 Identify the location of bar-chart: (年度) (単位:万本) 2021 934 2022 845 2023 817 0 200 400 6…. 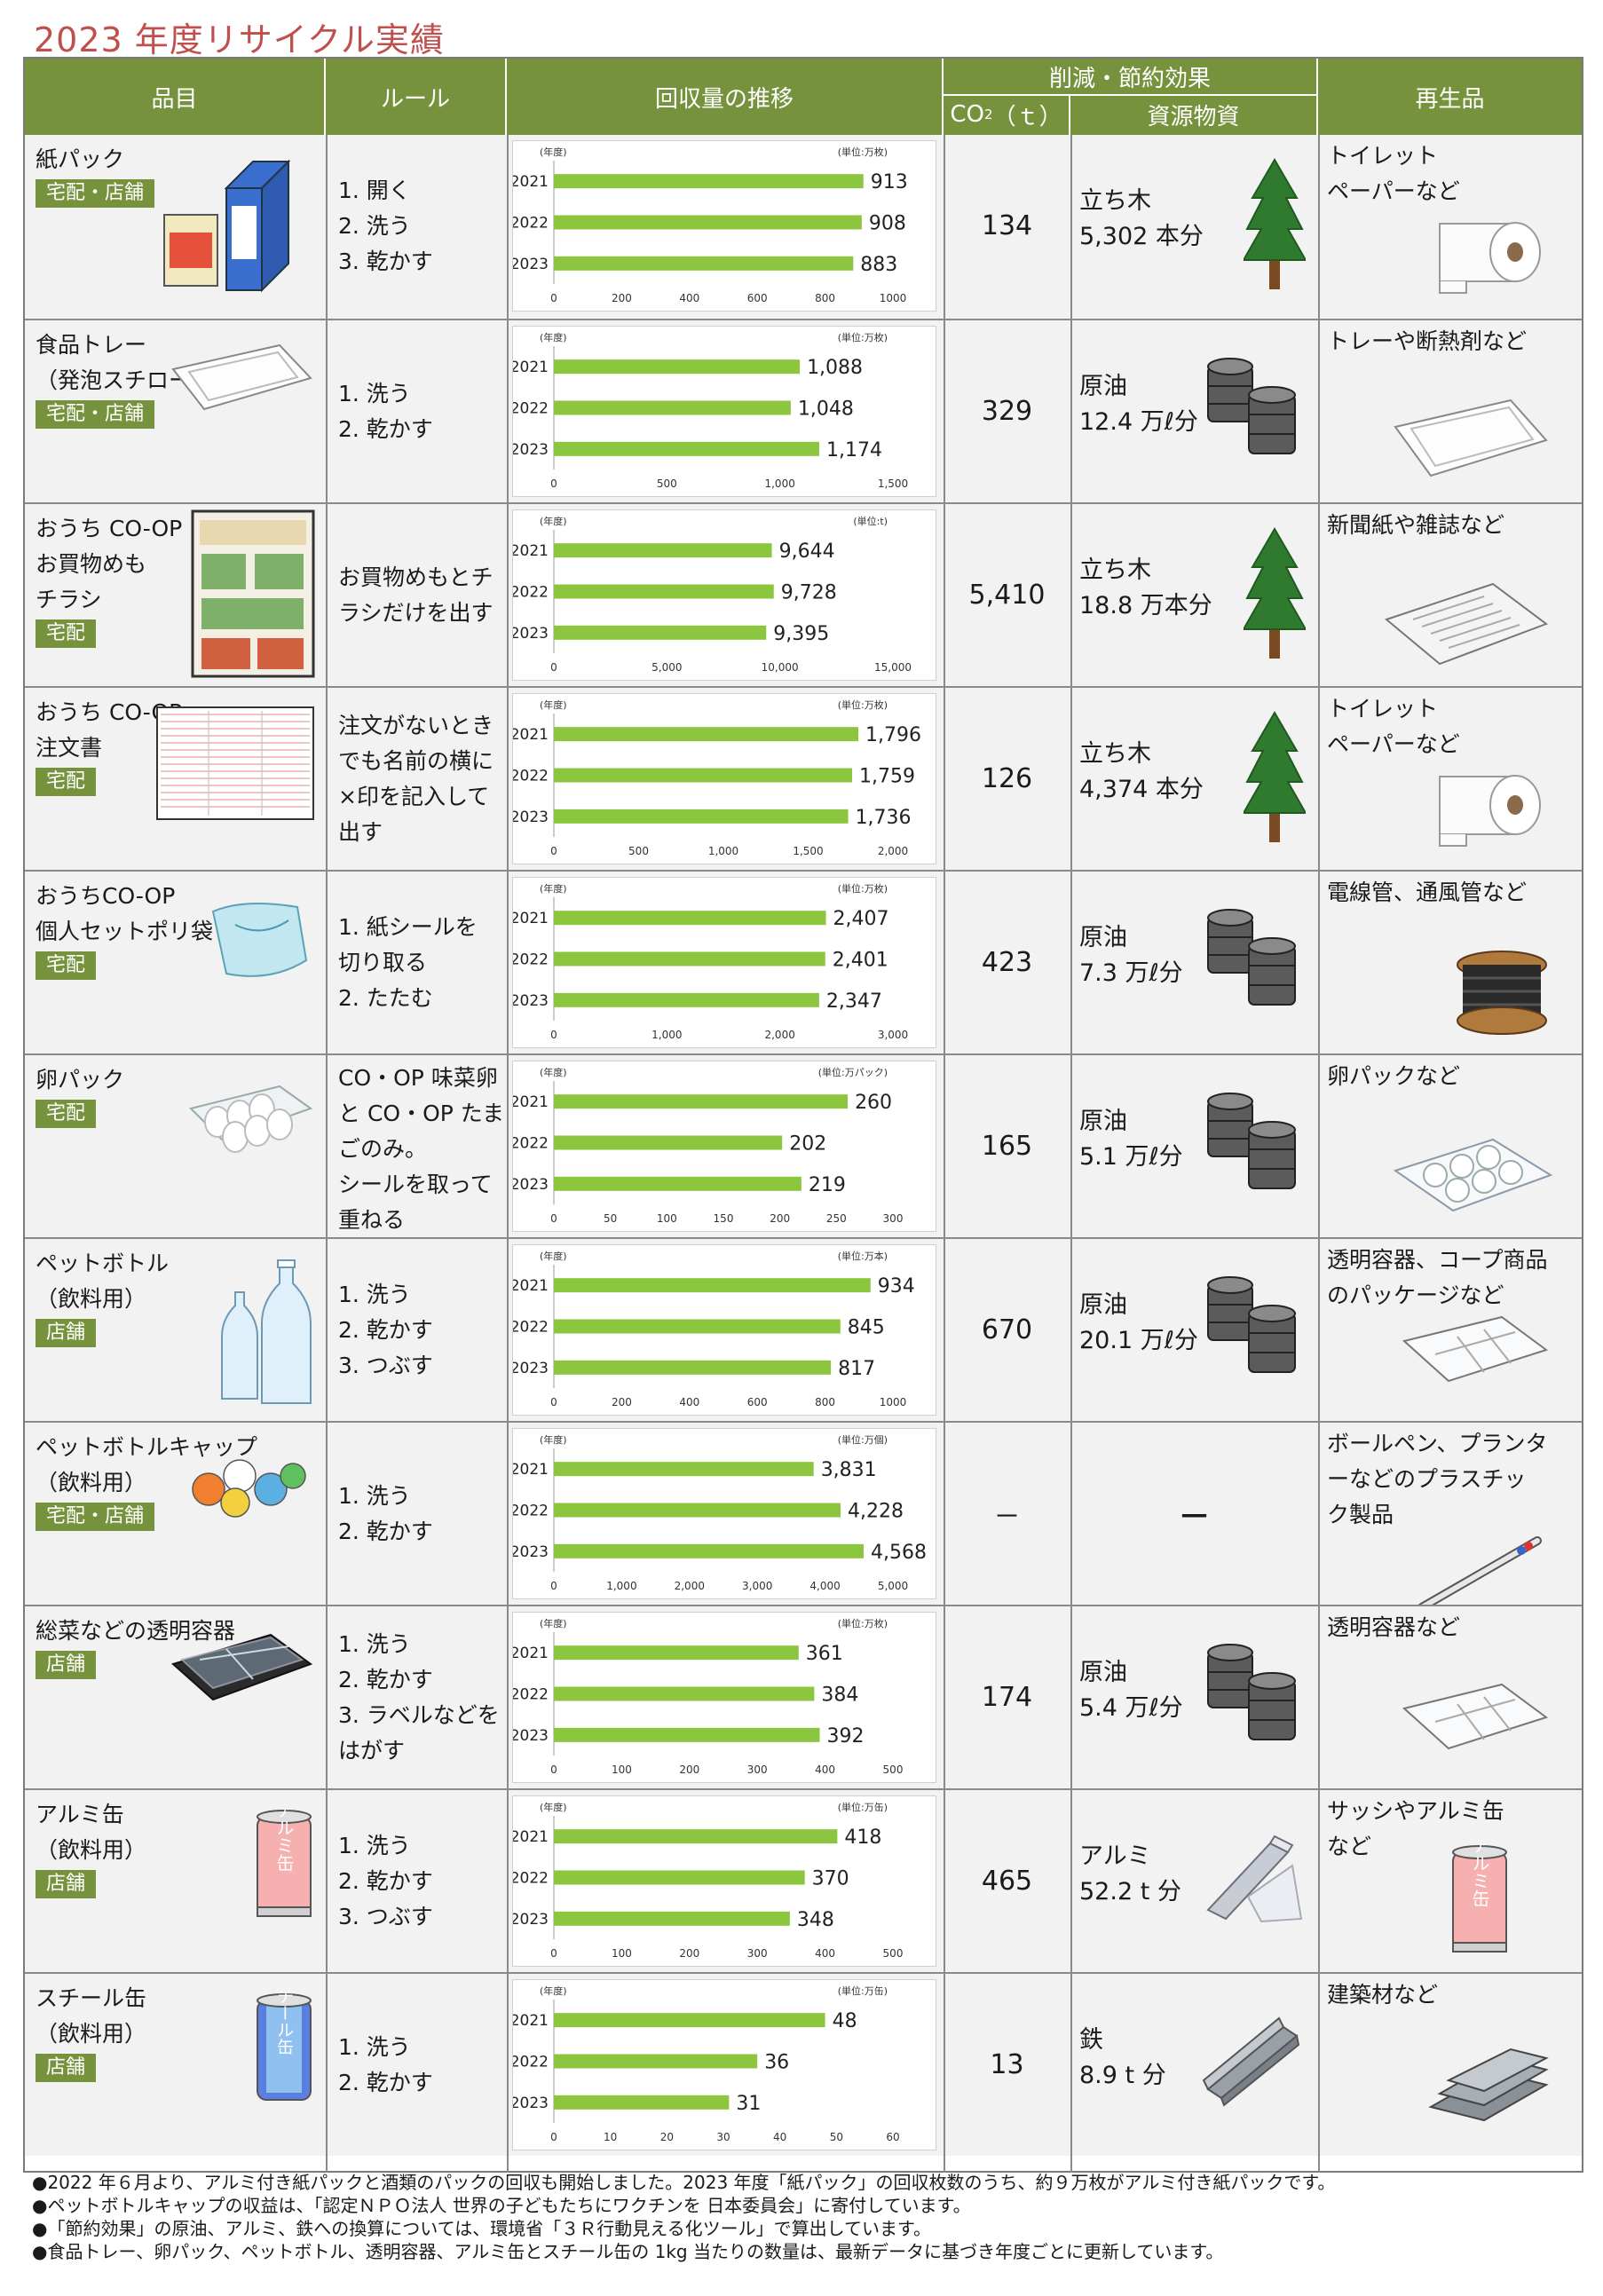
(712, 1329).